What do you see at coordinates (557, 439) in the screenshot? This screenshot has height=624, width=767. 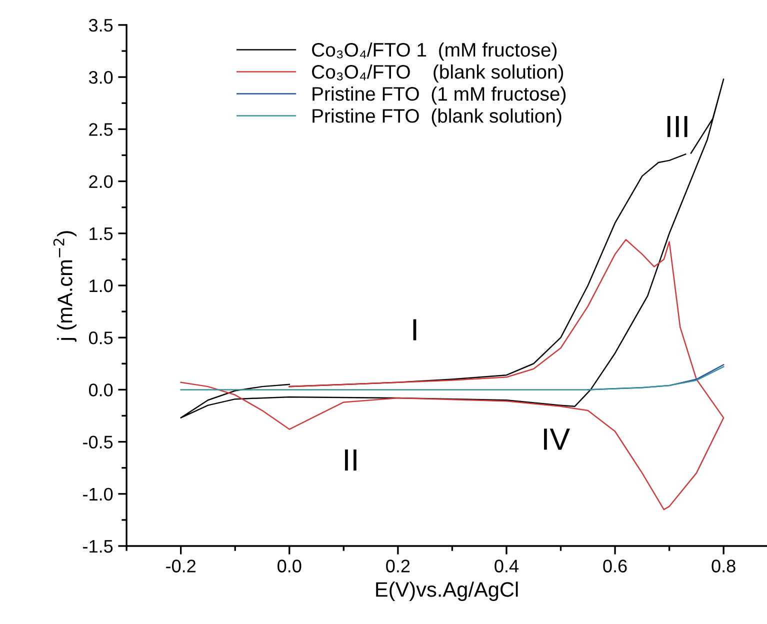 I see `annotation: IV` at bounding box center [557, 439].